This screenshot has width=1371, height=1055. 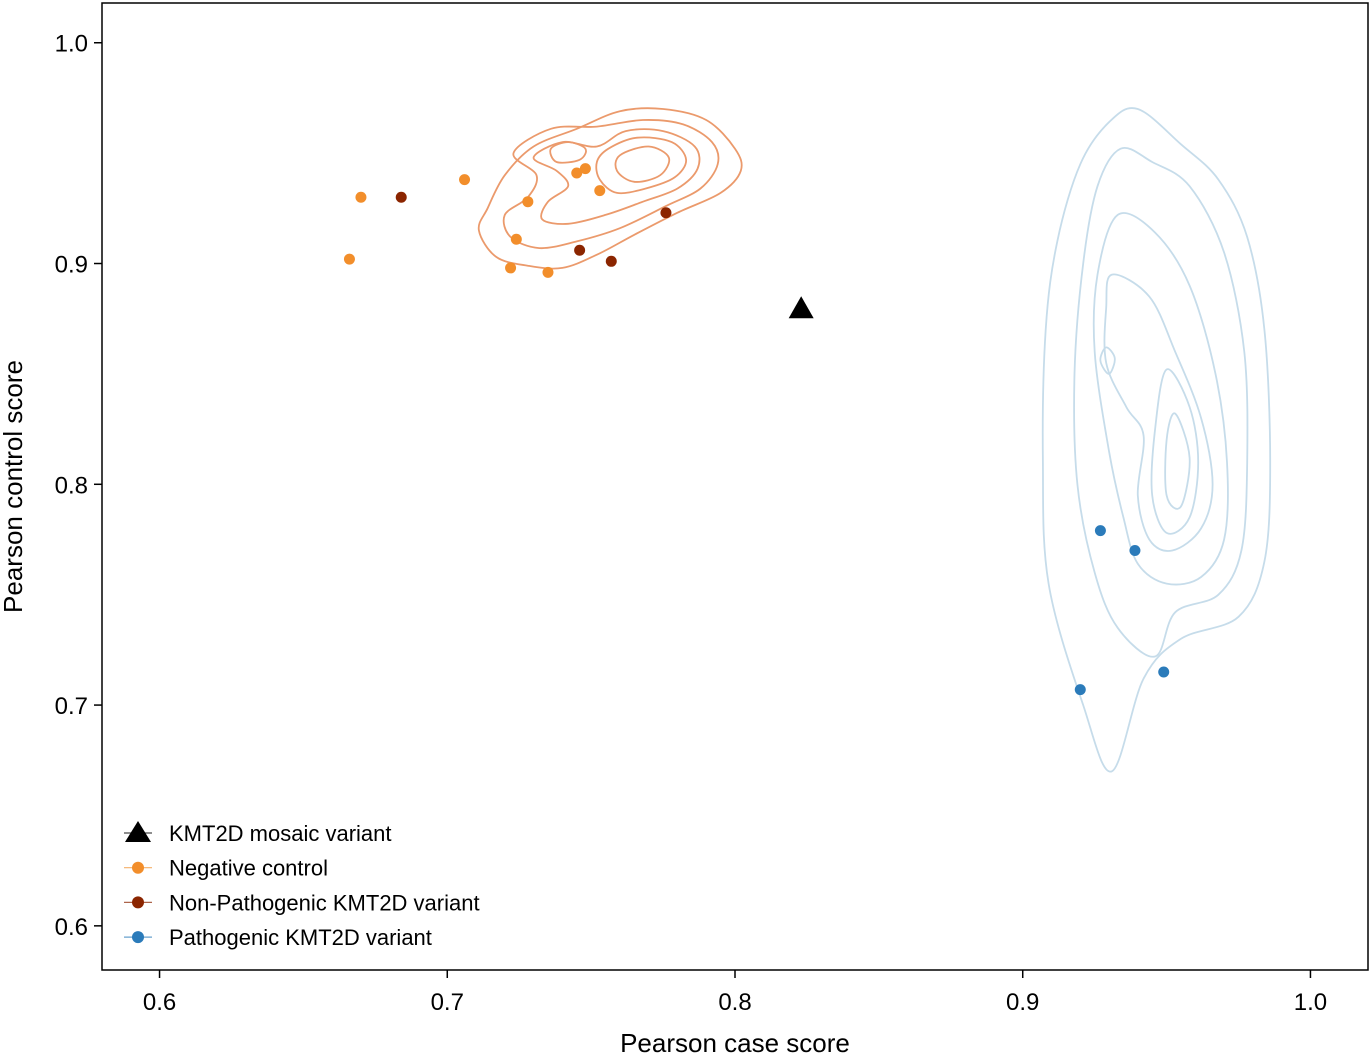 What do you see at coordinates (447, 1002) in the screenshot?
I see `x-tick-label-1: 0.7` at bounding box center [447, 1002].